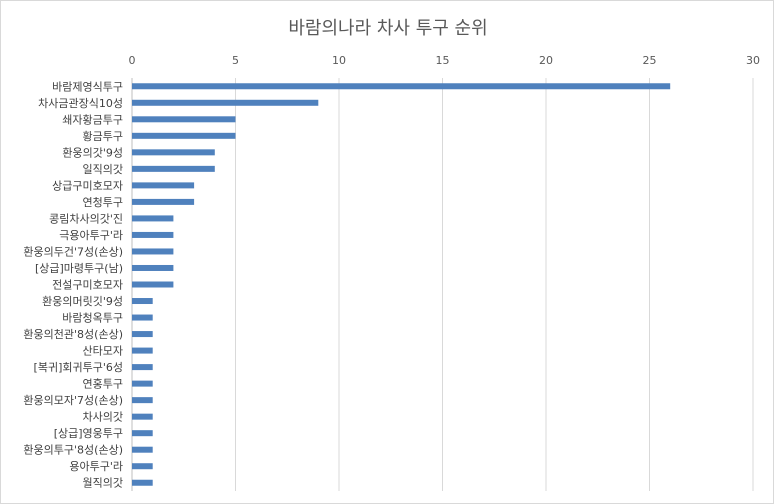 Image resolution: width=774 pixels, height=504 pixels. I want to click on x-tick-label: 30, so click(753, 60).